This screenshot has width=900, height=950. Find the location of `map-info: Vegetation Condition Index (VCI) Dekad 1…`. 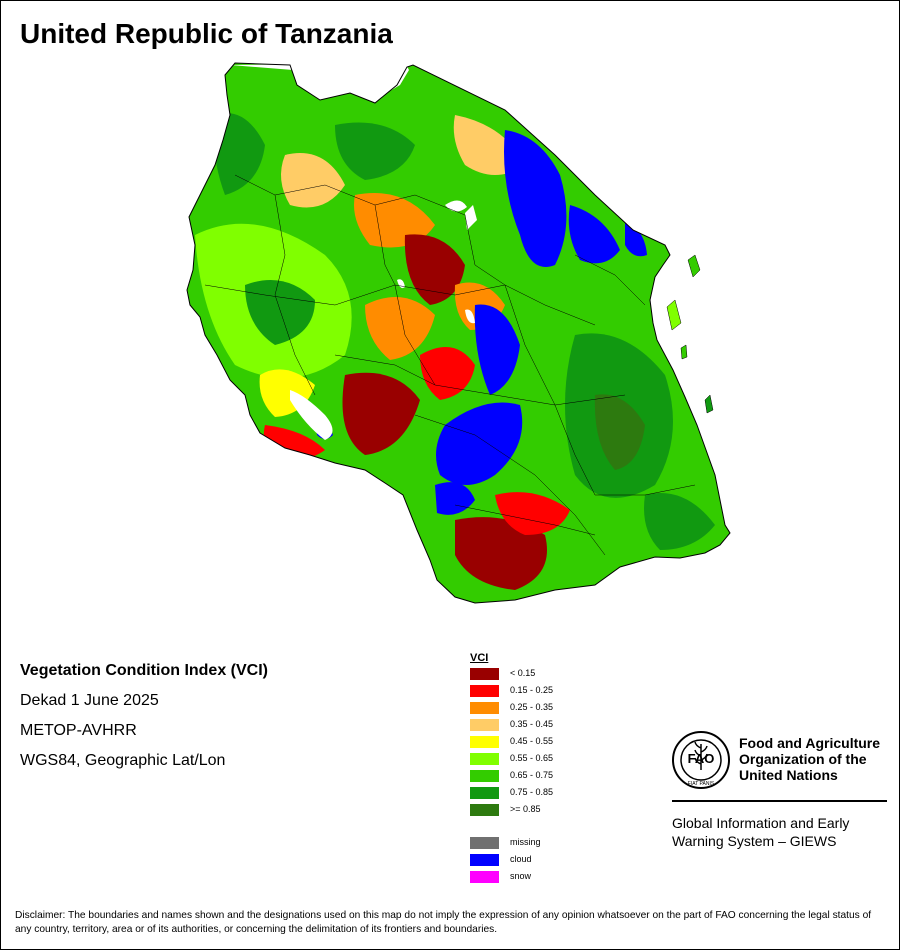

map-info: Vegetation Condition Index (VCI) Dekad 1… is located at coordinates (144, 716).